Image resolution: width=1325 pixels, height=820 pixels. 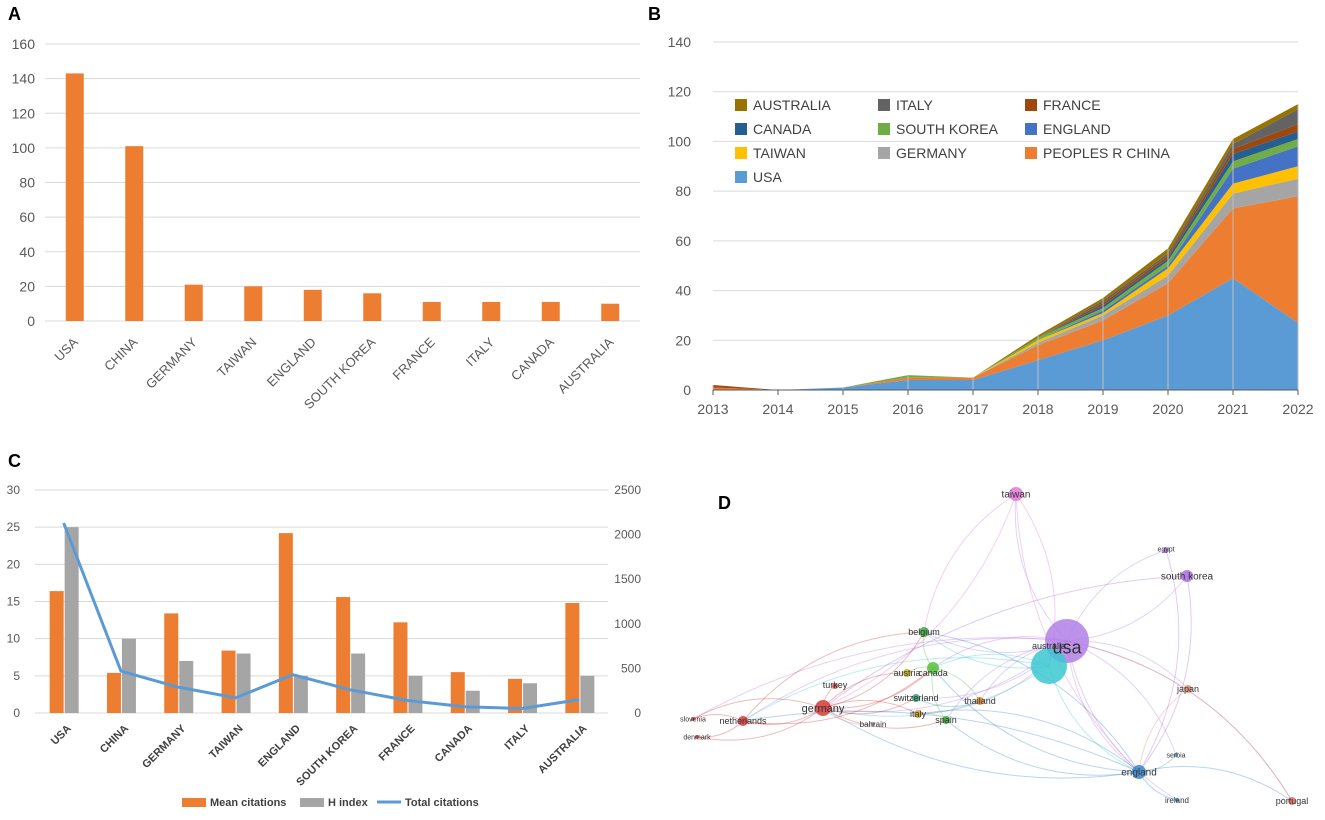 I want to click on node-label: japan, so click(x=1187, y=689).